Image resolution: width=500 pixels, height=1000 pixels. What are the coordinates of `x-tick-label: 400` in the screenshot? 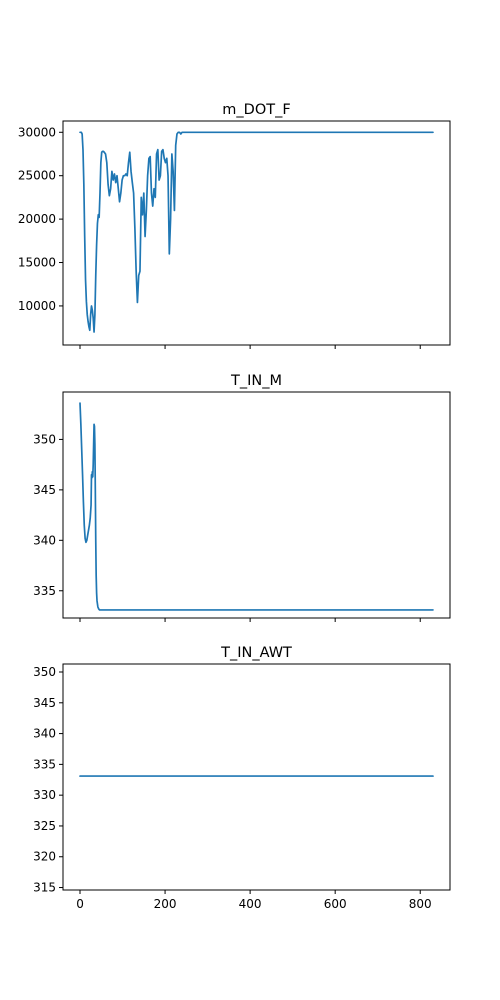 It's located at (250, 904).